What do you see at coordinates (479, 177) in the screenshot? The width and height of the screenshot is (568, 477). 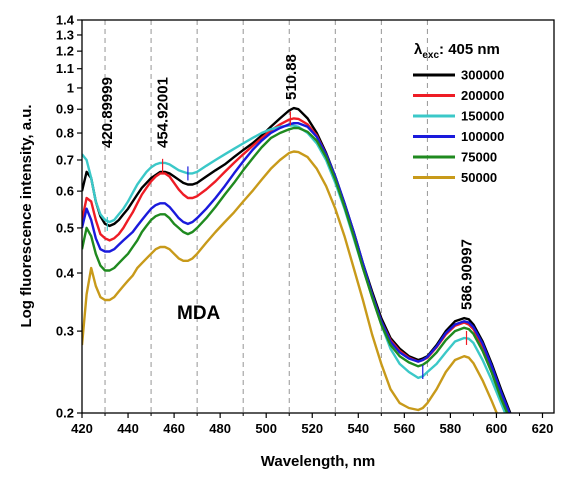 I see `legend-label-50000: 50000` at bounding box center [479, 177].